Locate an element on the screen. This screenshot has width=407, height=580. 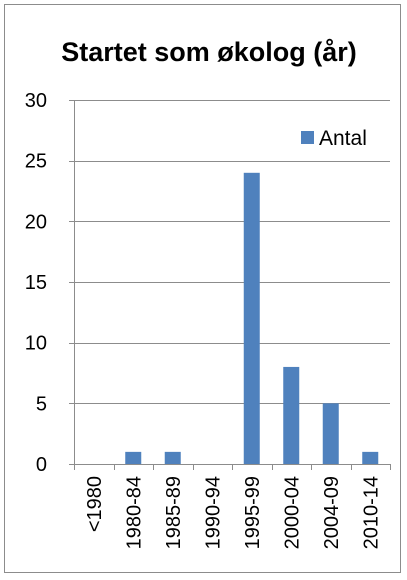
x-tick-label: 2004-09 is located at coordinates (332, 512).